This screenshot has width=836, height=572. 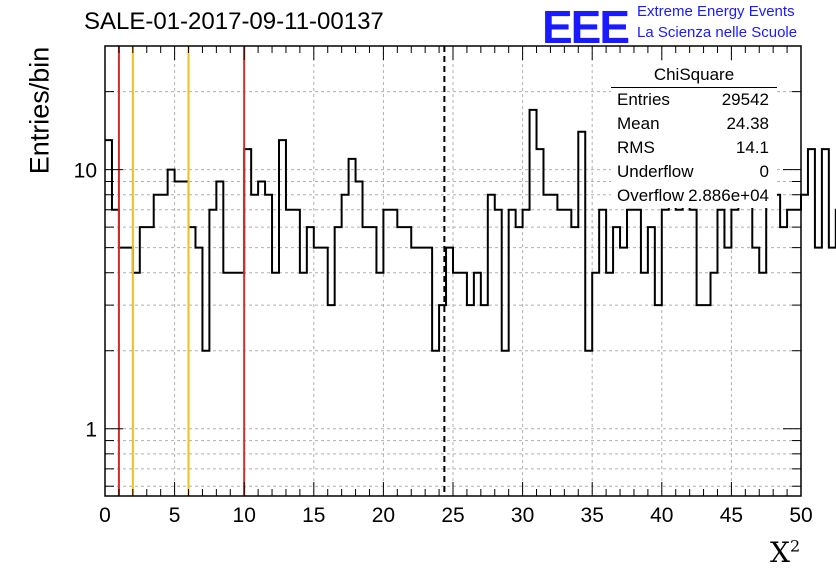 I want to click on stats-value: 24.38, so click(x=747, y=123).